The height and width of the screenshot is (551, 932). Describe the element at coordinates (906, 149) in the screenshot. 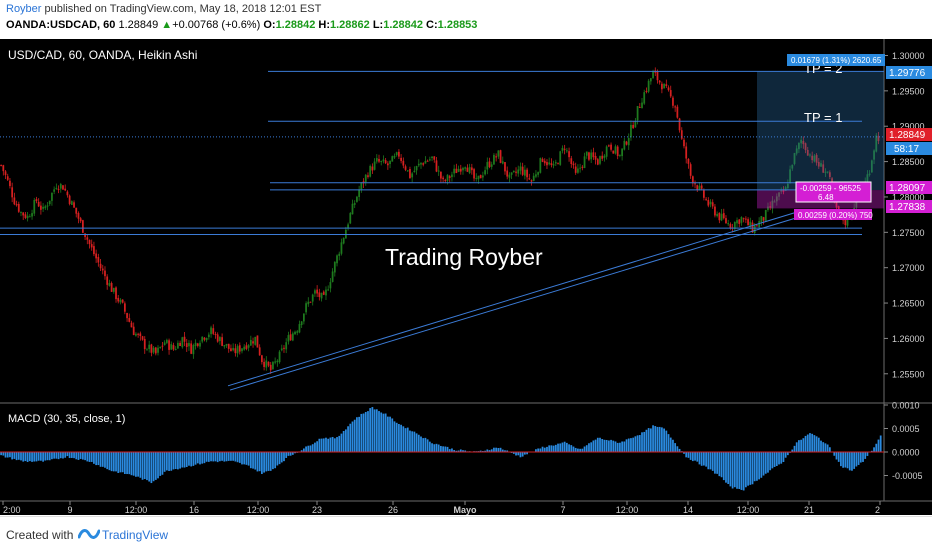

I see `countdown-text: 58:17` at that location.